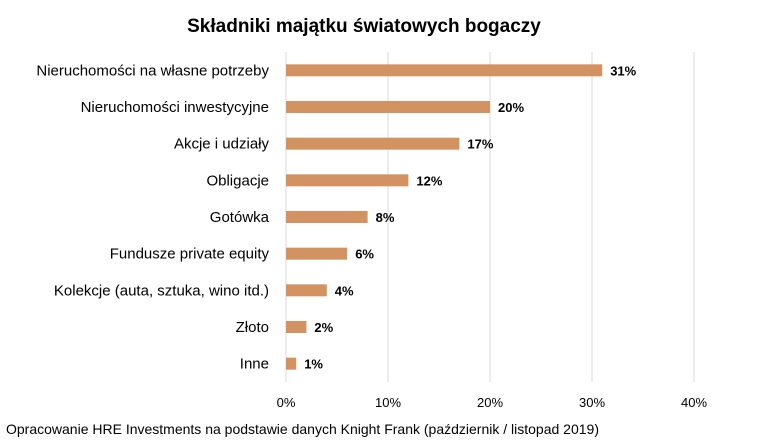  Describe the element at coordinates (152, 70) in the screenshot. I see `category-label: Nieruchomości na własne potrzeby` at that location.